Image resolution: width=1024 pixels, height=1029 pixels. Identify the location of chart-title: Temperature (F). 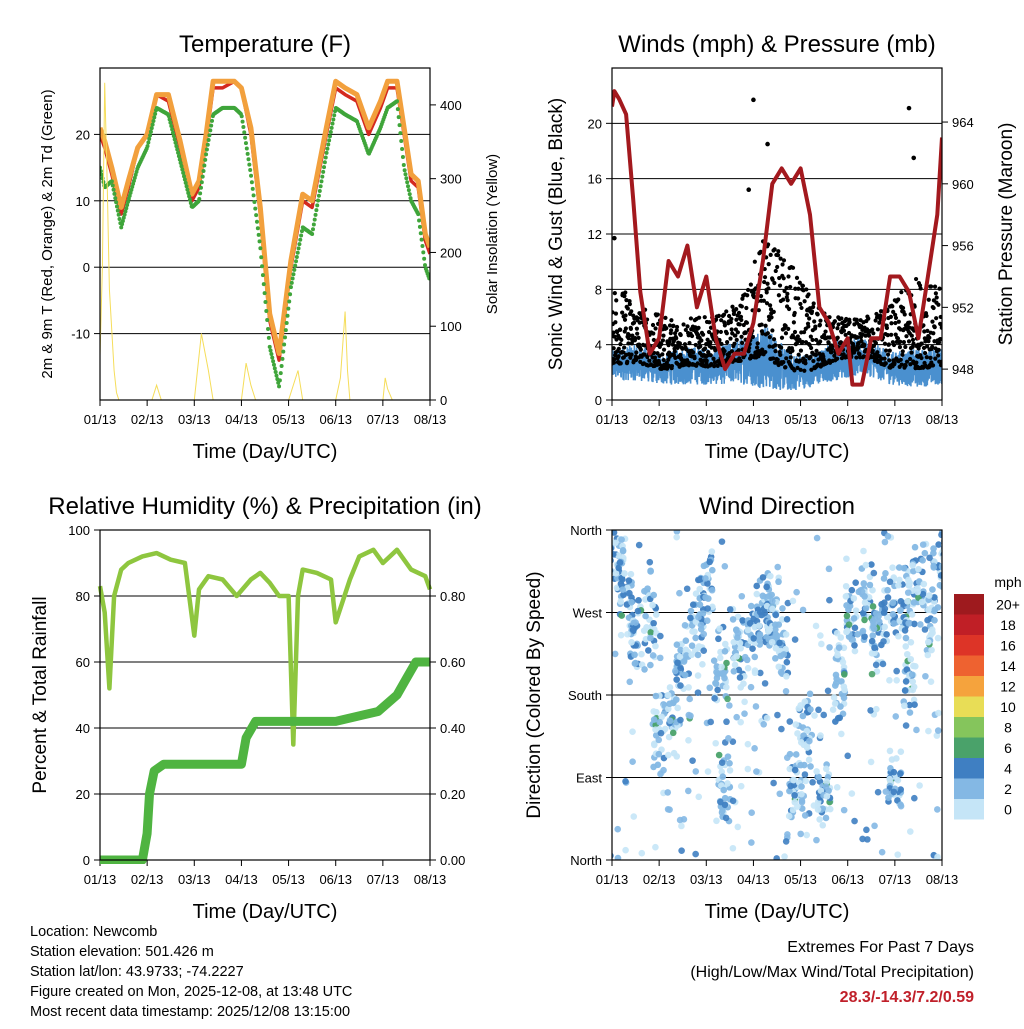
(265, 44).